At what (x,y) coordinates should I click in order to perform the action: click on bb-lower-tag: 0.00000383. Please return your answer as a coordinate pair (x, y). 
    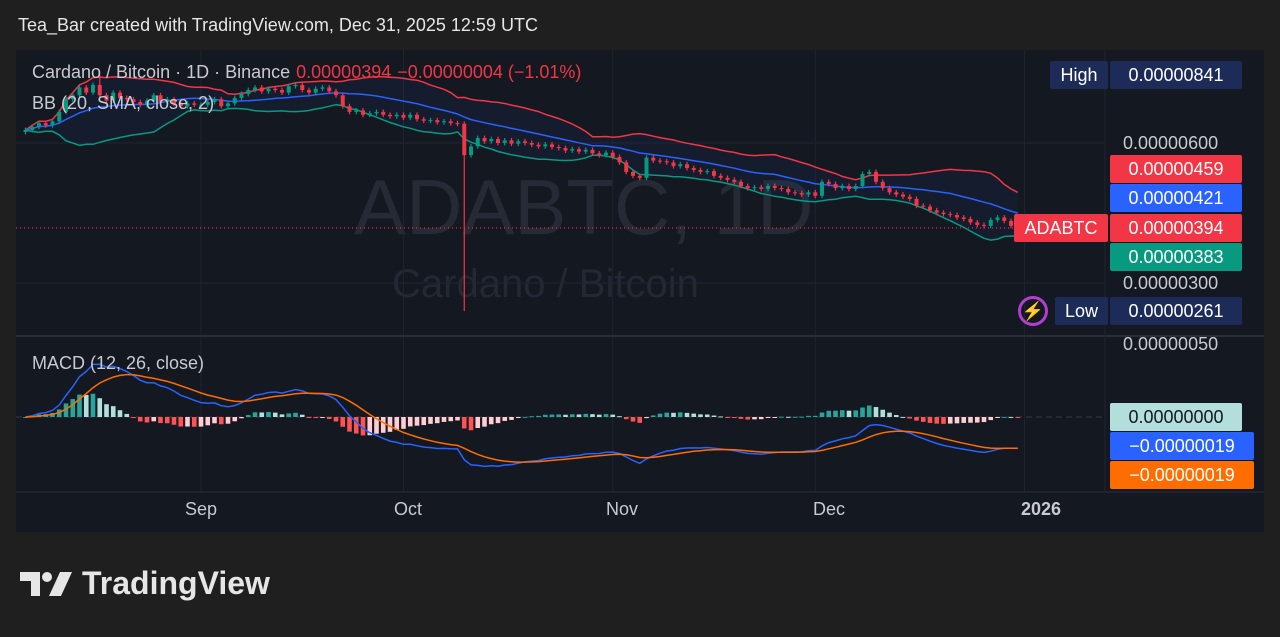
    Looking at the image, I should click on (1176, 257).